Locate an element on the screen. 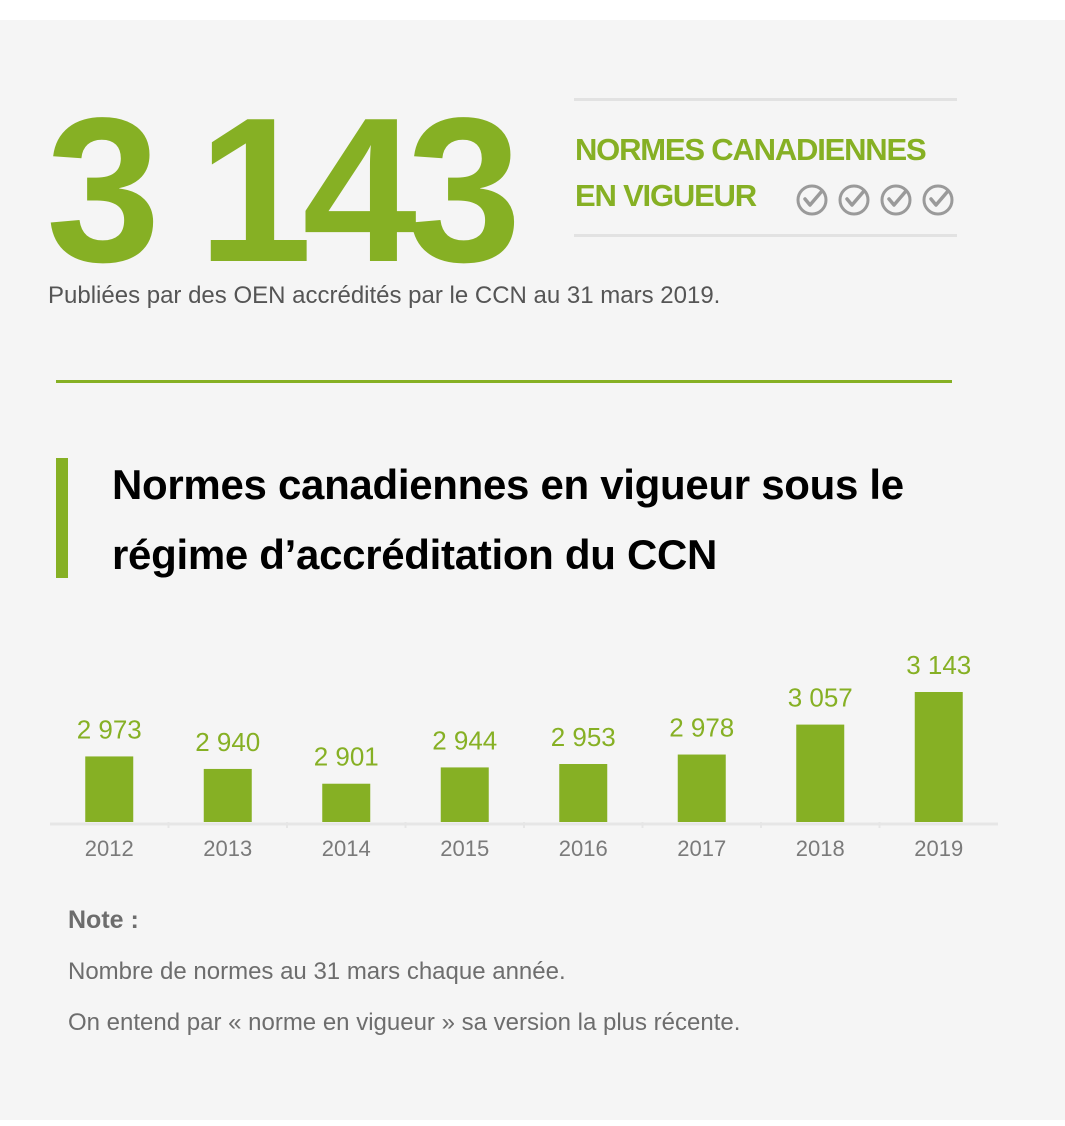  bar-value-label: 2 944 is located at coordinates (464, 740).